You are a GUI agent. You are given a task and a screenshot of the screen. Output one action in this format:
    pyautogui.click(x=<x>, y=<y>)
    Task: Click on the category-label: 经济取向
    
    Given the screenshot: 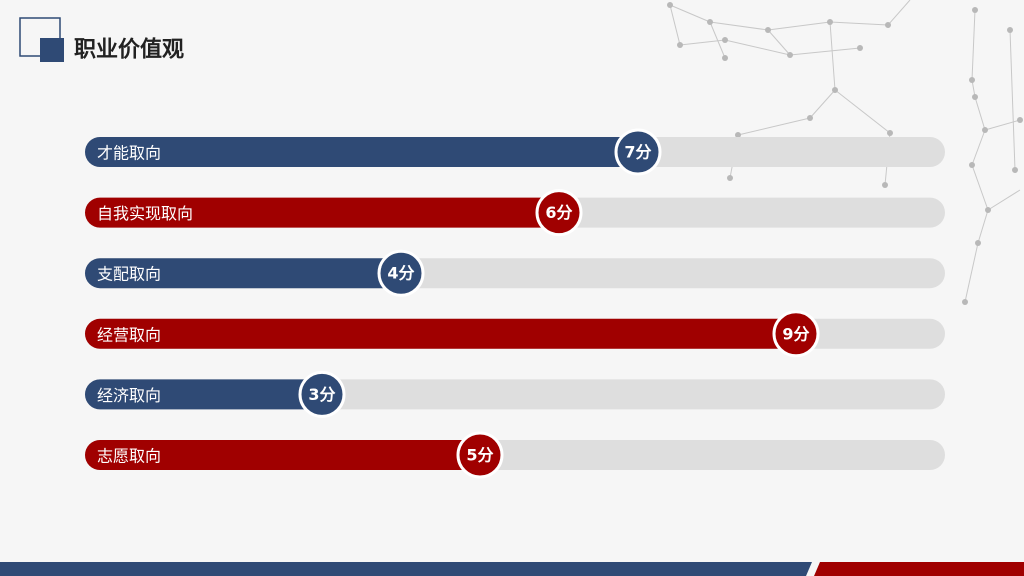 What is the action you would take?
    pyautogui.click(x=129, y=395)
    